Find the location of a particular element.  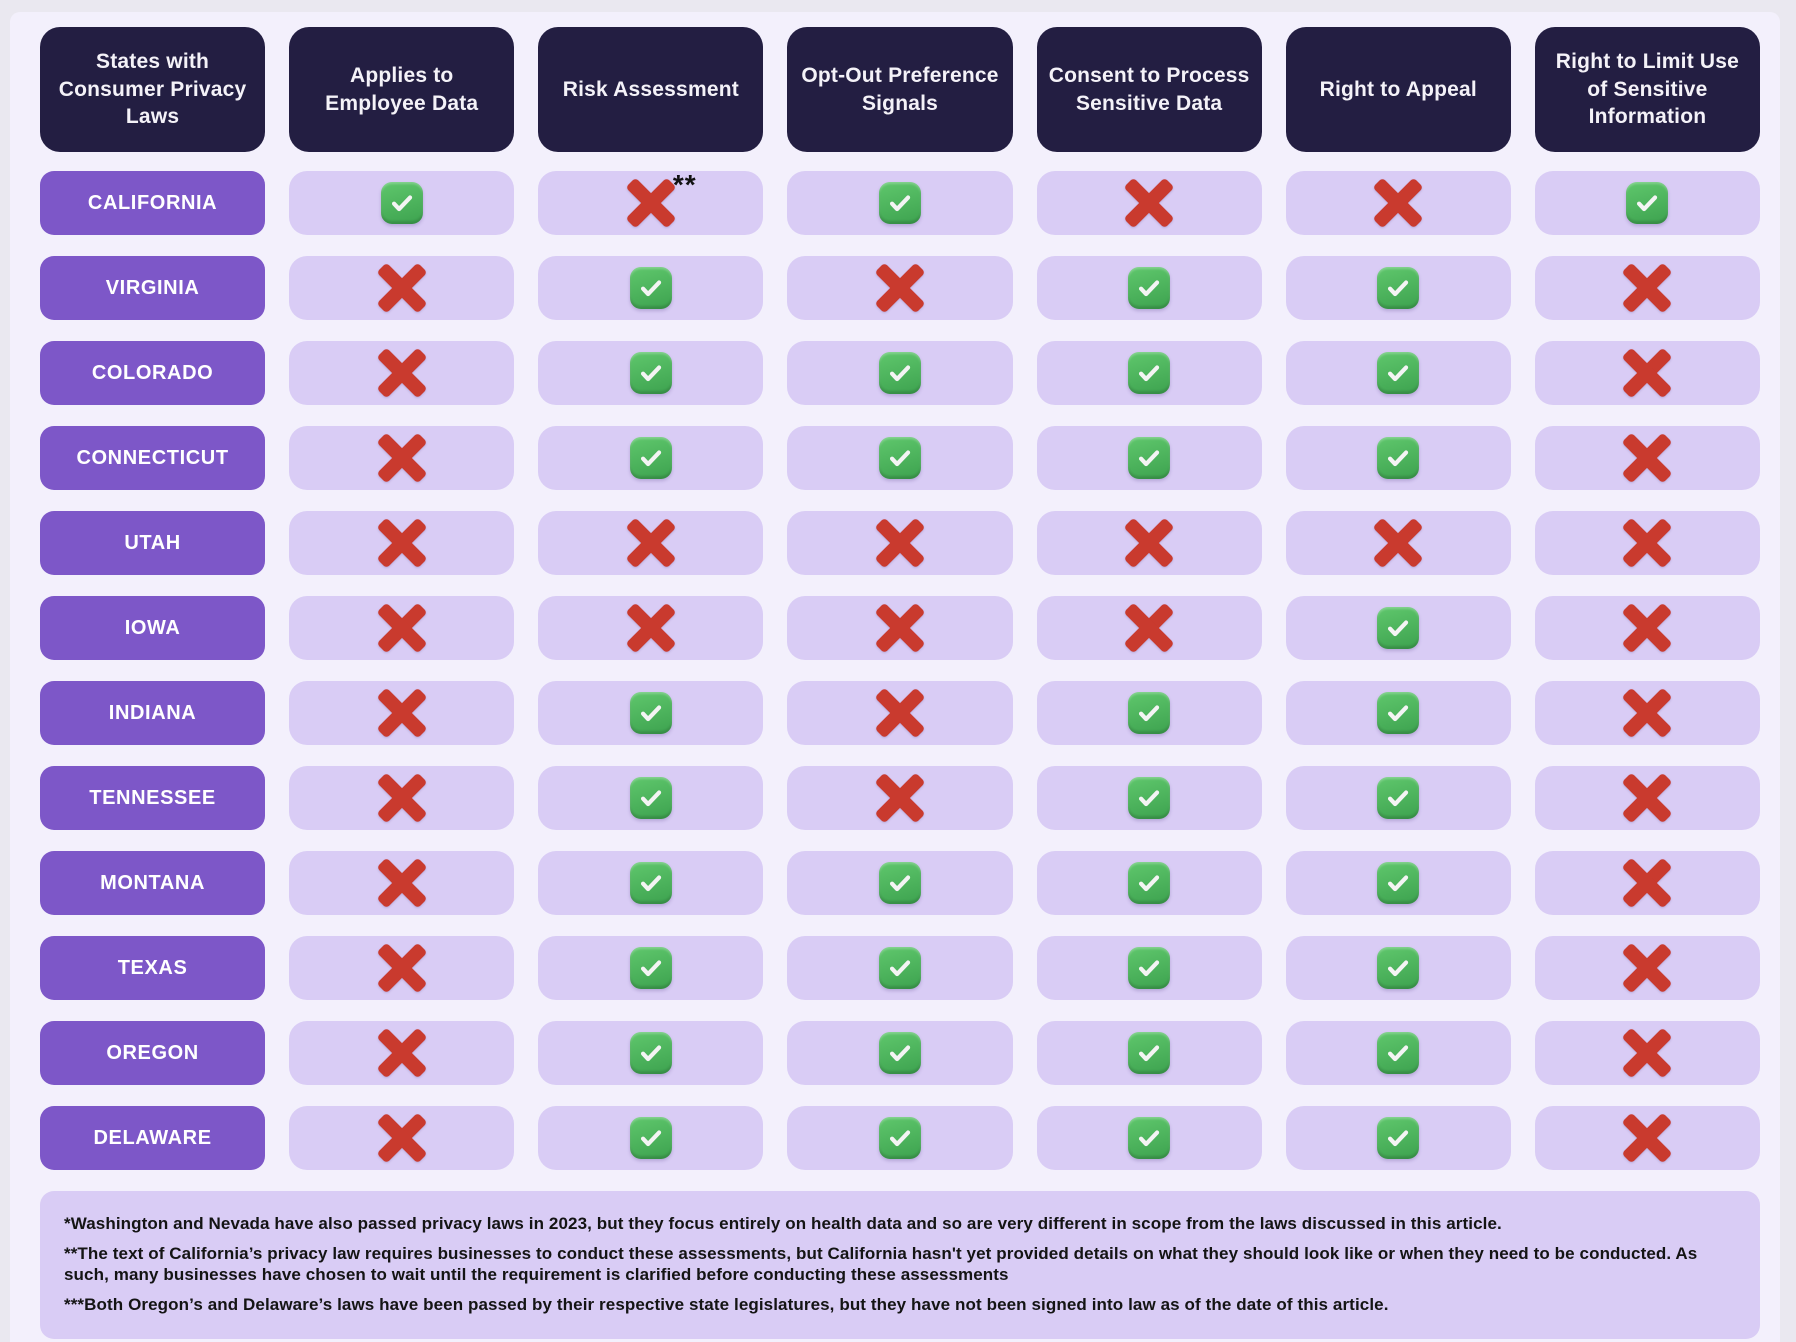

state-pill-oregon: OREGON is located at coordinates (153, 1053).